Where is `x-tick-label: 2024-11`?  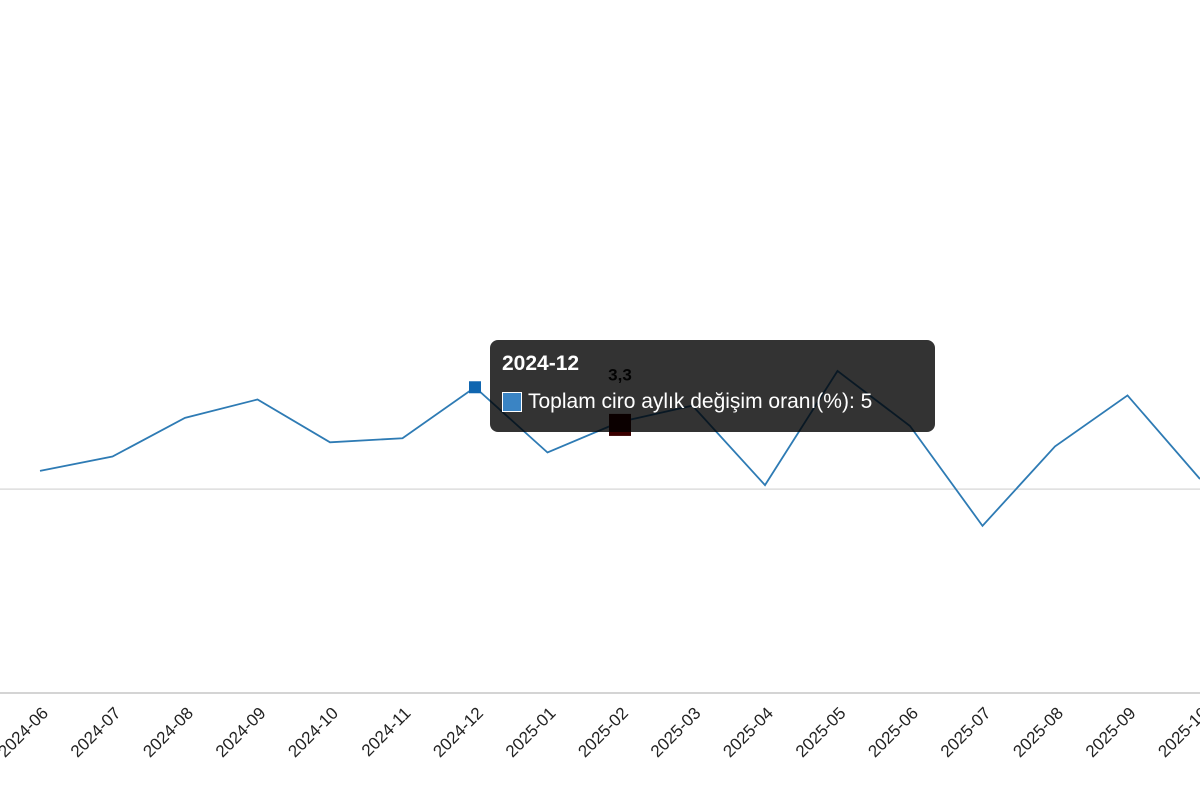 x-tick-label: 2024-11 is located at coordinates (386, 732).